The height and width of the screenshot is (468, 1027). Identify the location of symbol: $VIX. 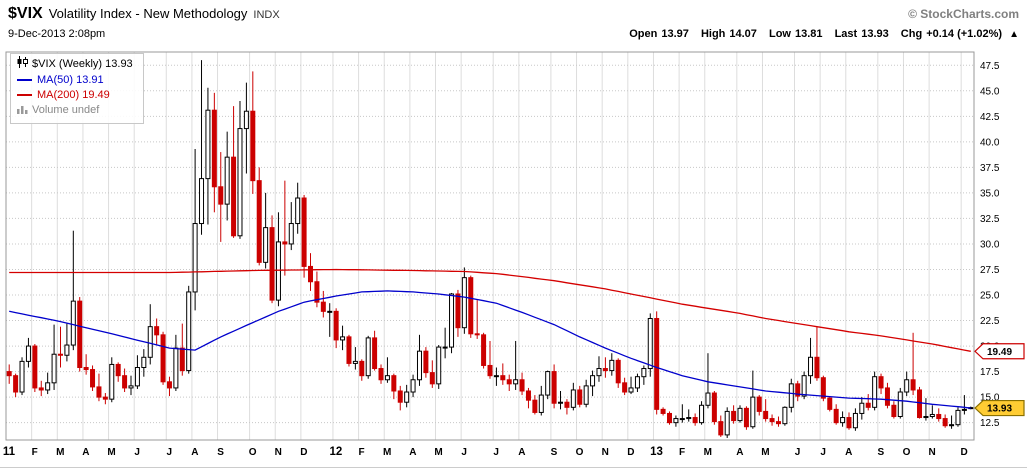
(25, 13).